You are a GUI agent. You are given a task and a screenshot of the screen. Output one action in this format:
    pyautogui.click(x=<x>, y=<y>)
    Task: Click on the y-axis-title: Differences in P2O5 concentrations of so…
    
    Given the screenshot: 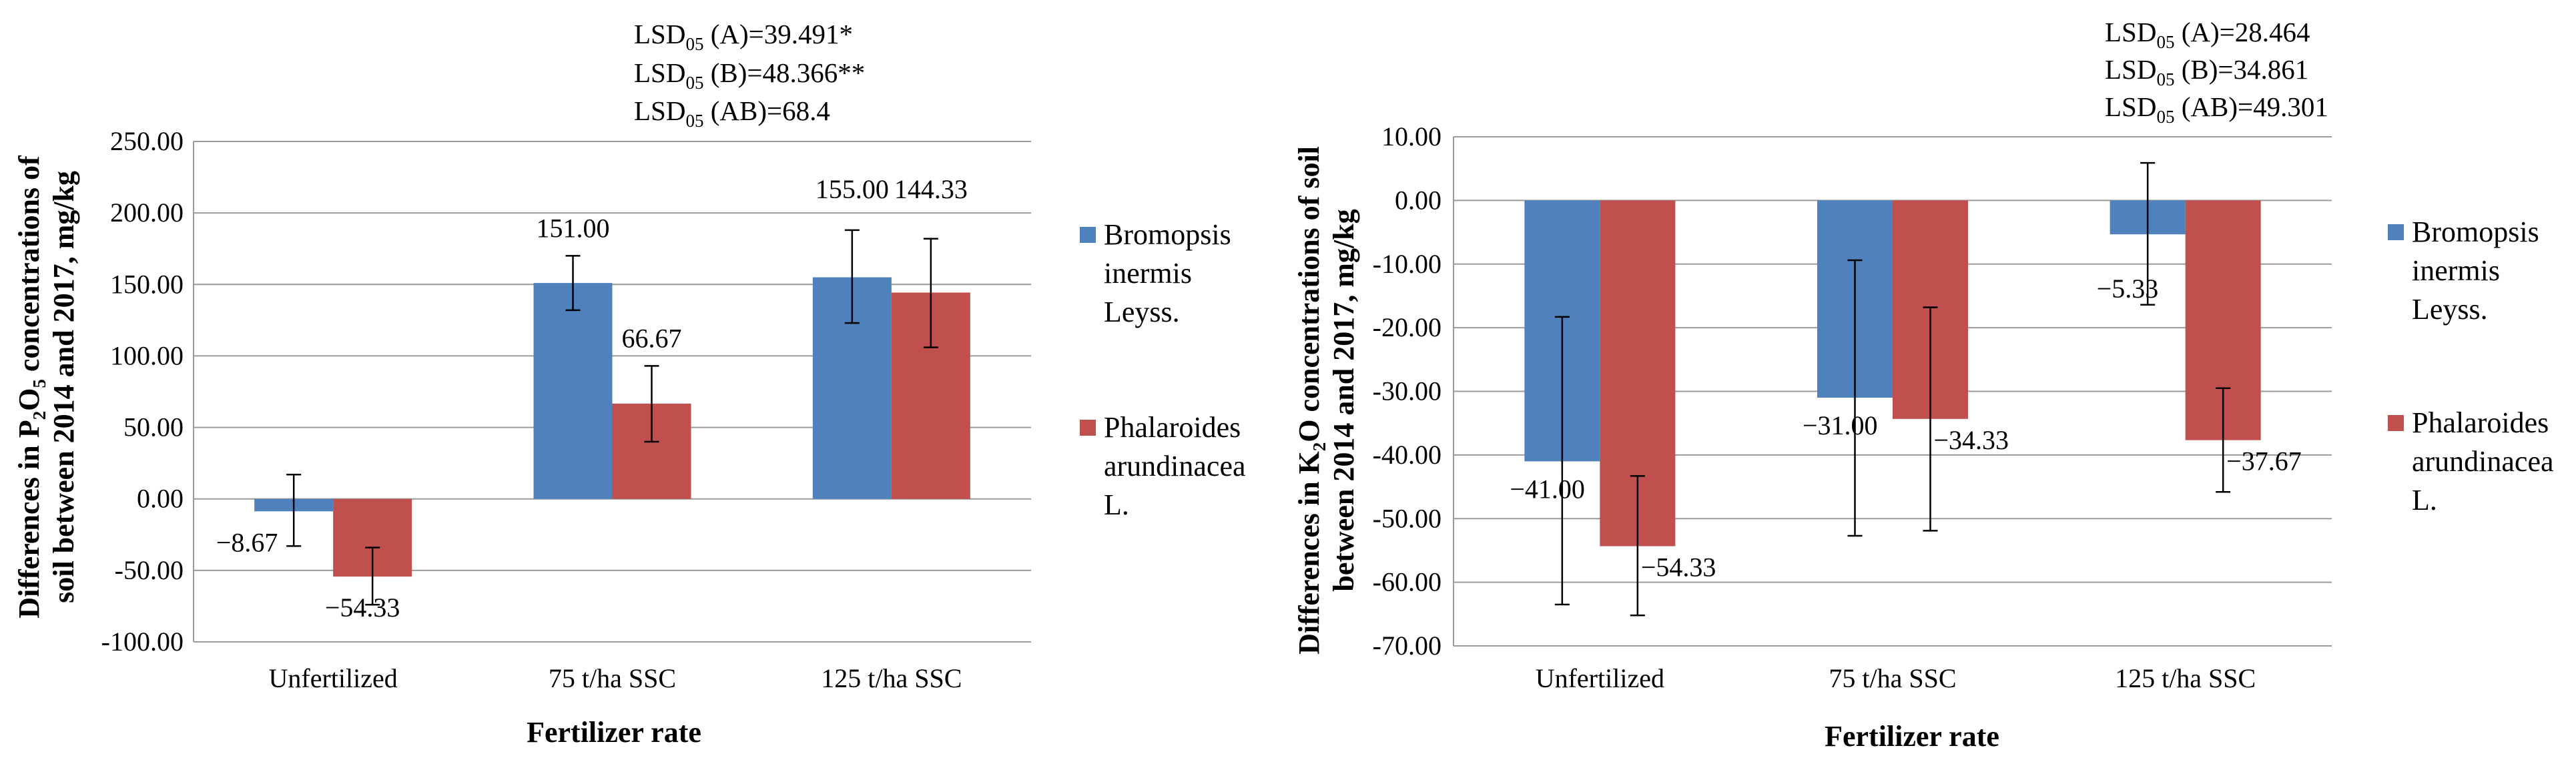 What is the action you would take?
    pyautogui.click(x=47, y=387)
    